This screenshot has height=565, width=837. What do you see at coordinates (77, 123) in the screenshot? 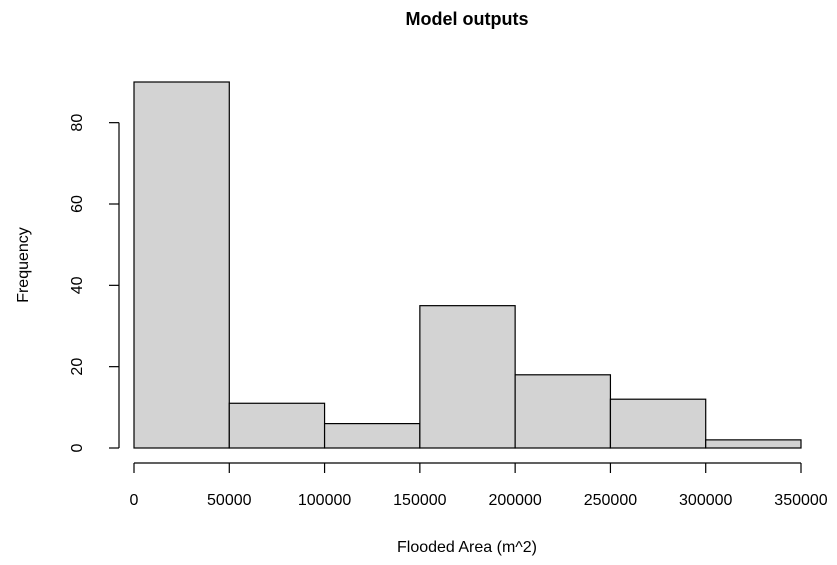
I see `y-tick-label-4: 80` at bounding box center [77, 123].